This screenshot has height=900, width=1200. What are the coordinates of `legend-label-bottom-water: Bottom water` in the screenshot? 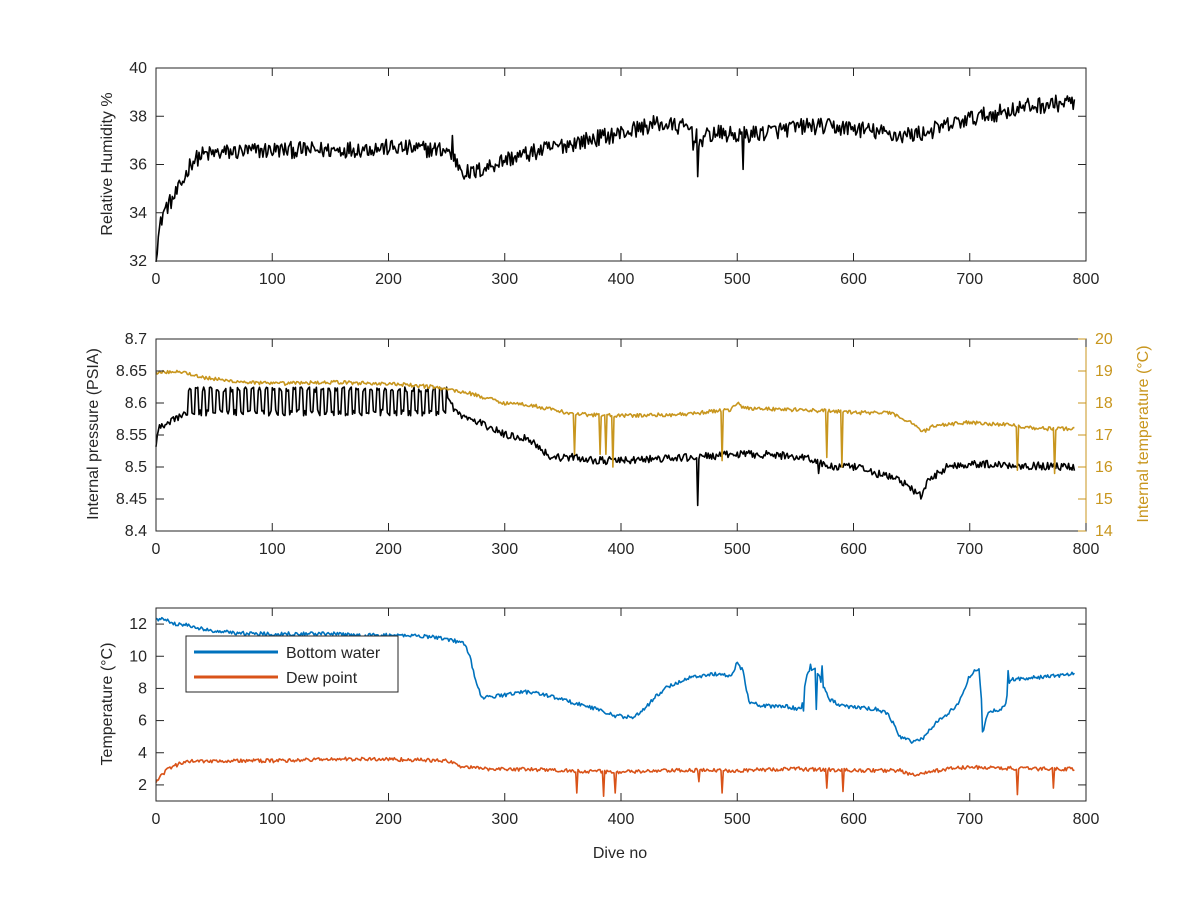 It's located at (333, 653).